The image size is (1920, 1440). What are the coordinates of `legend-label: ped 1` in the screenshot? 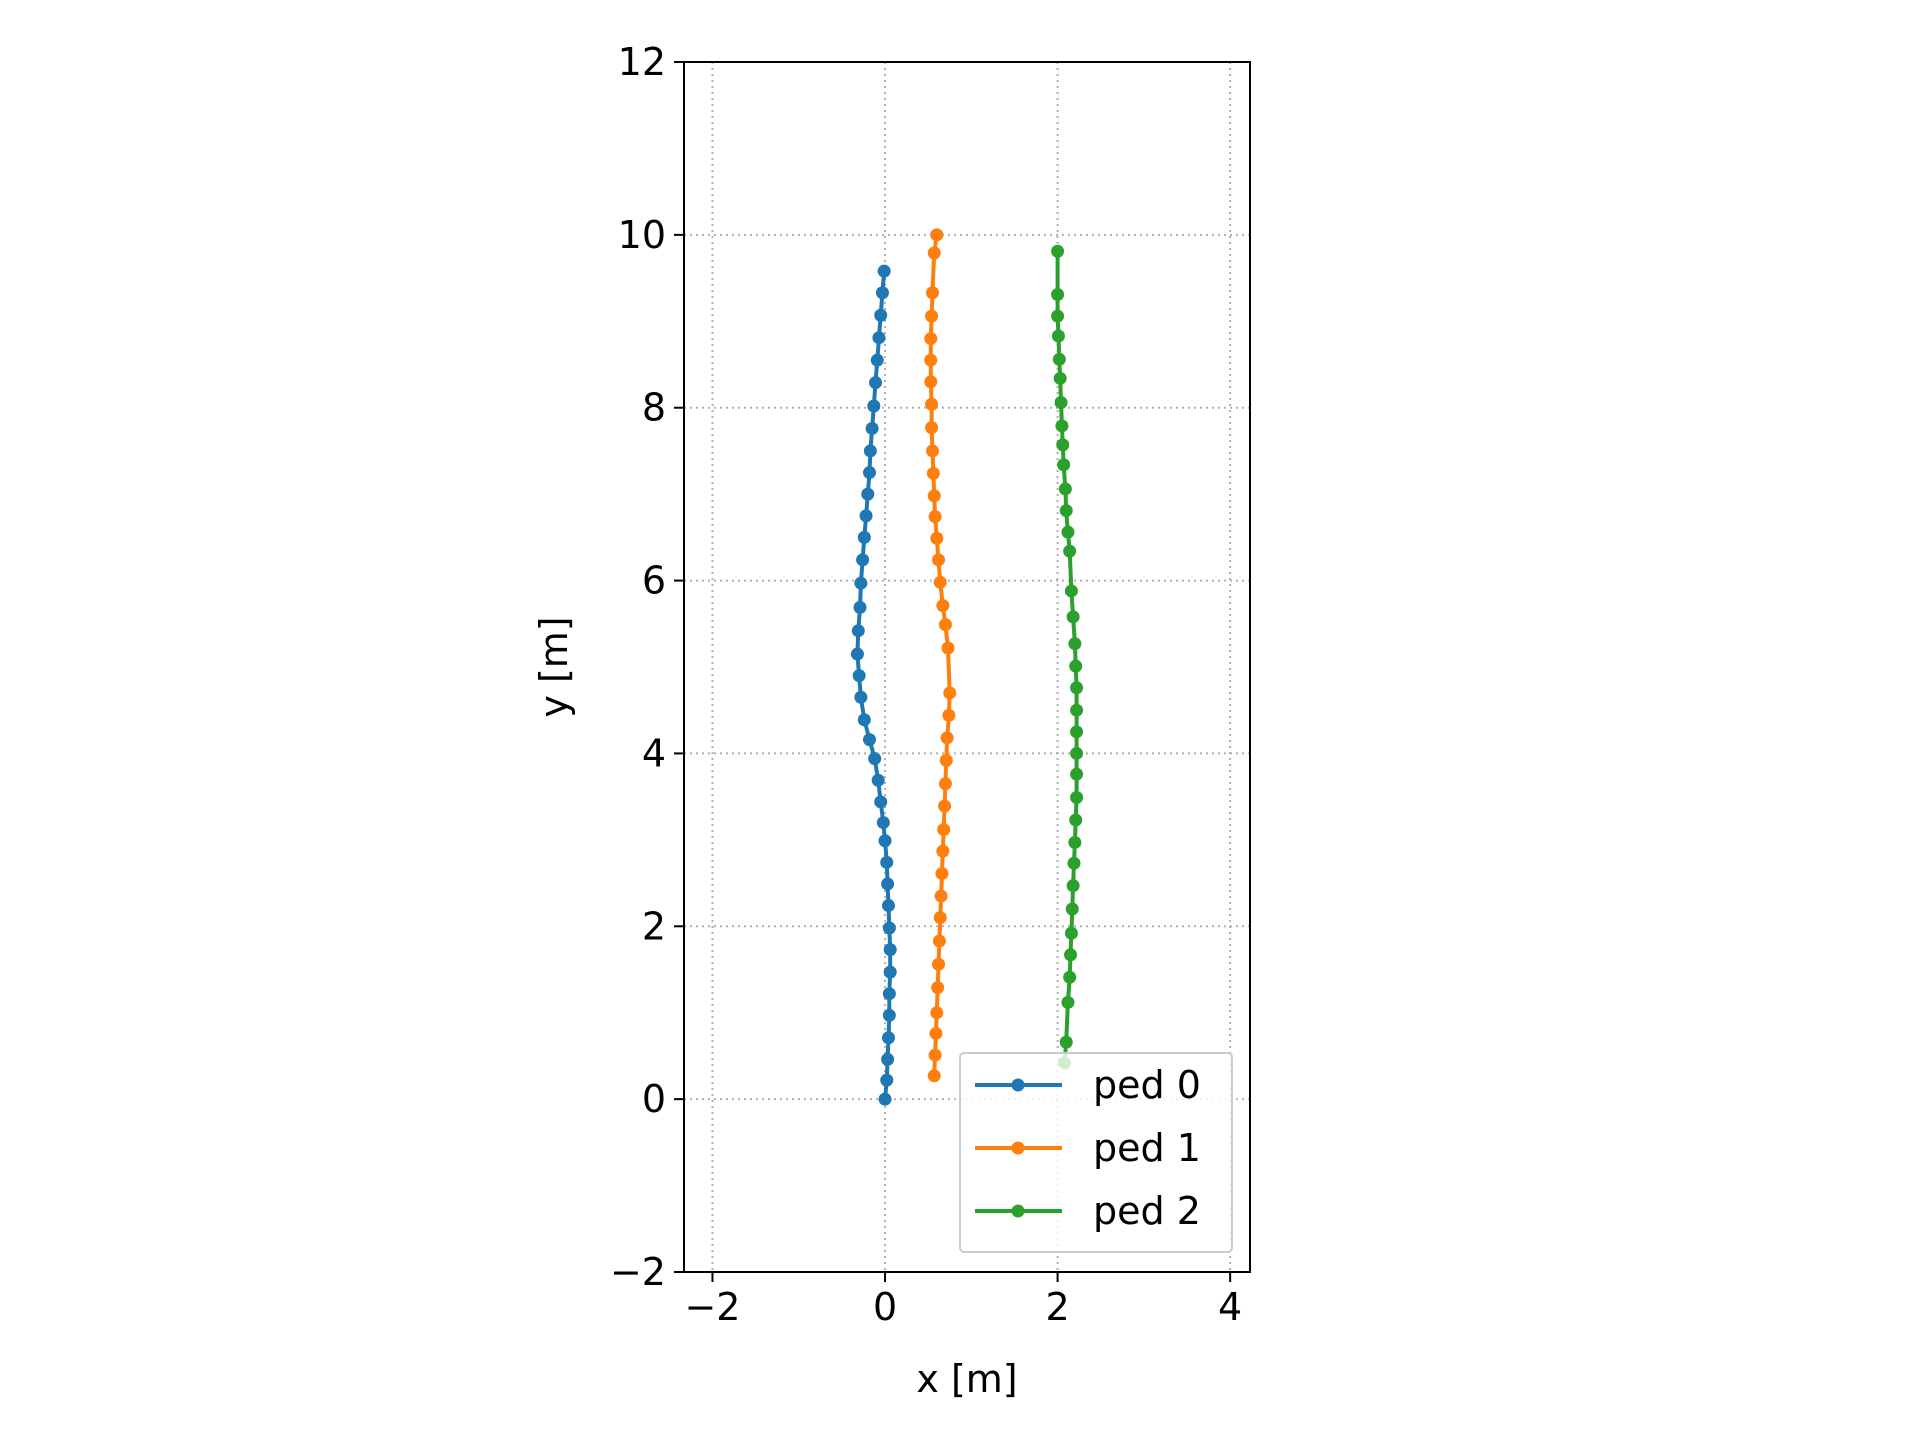 It's located at (1147, 1148).